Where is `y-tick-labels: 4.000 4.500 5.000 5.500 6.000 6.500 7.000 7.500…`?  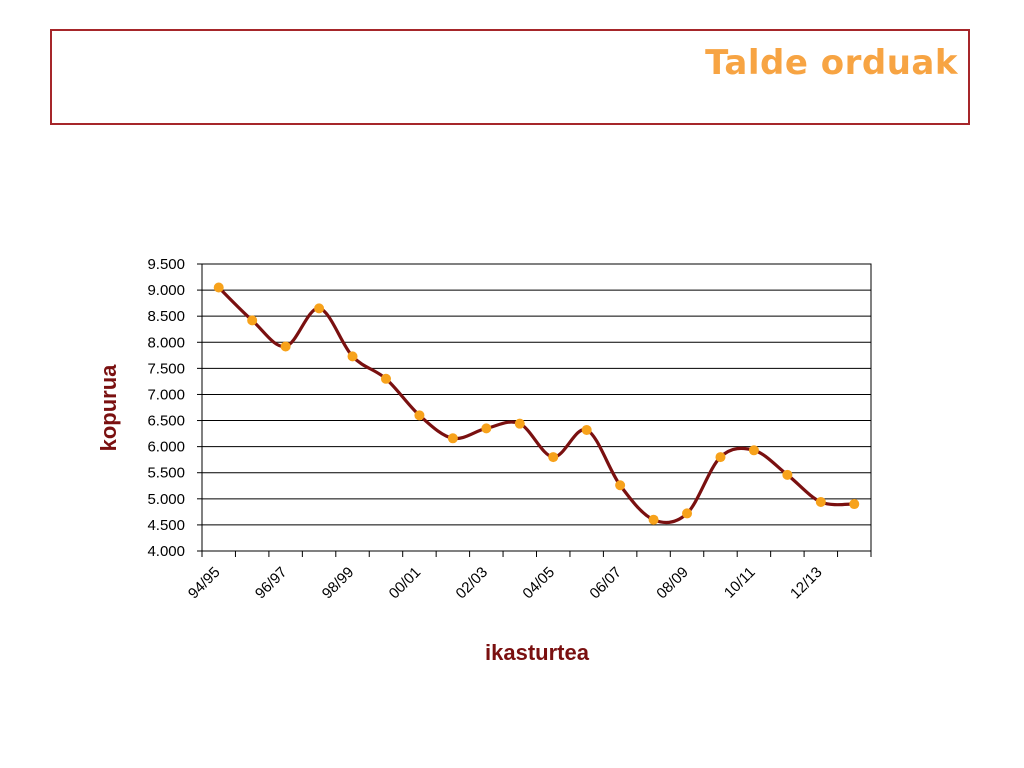 y-tick-labels: 4.000 4.500 5.000 5.500 6.000 6.500 7.000 7.500… is located at coordinates (166, 408).